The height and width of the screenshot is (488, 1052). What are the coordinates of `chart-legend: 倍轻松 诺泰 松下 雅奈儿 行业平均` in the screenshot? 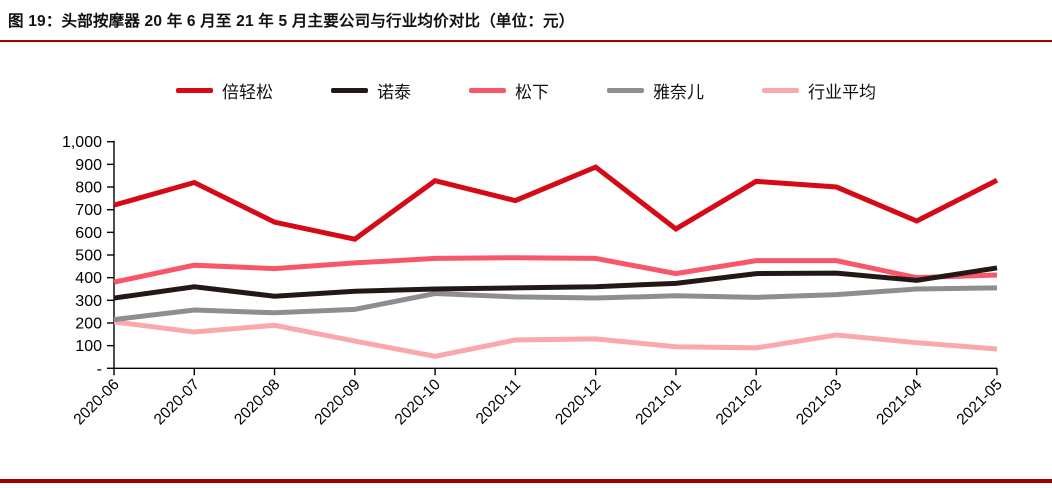 It's located at (526, 90).